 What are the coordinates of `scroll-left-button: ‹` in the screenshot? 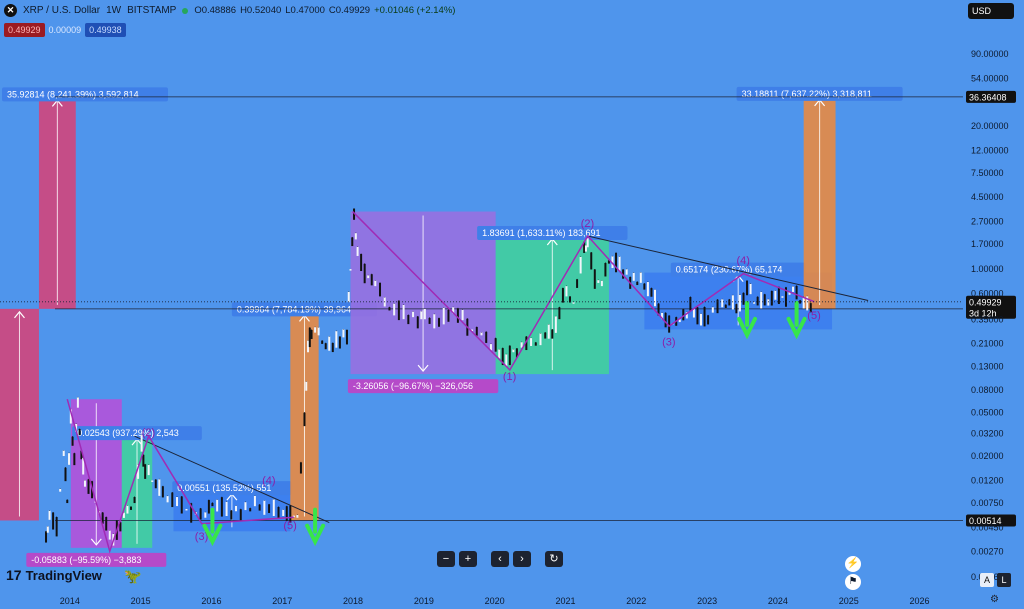 It's located at (500, 559).